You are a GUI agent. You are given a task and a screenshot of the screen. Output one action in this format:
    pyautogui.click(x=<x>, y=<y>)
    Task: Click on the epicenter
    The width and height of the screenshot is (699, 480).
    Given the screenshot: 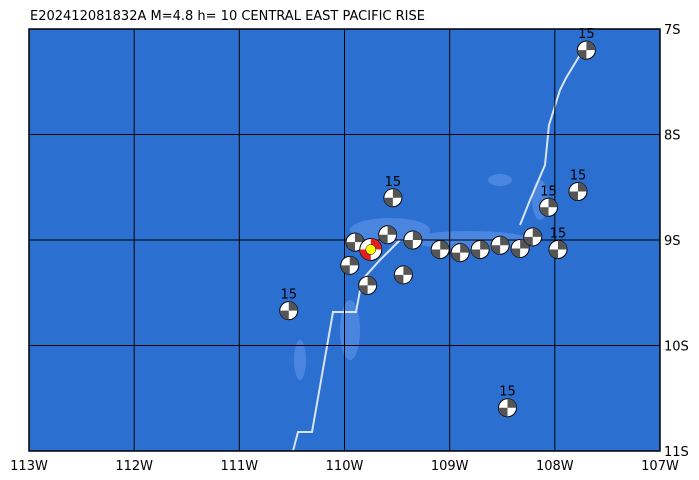 What is the action you would take?
    pyautogui.click(x=371, y=249)
    